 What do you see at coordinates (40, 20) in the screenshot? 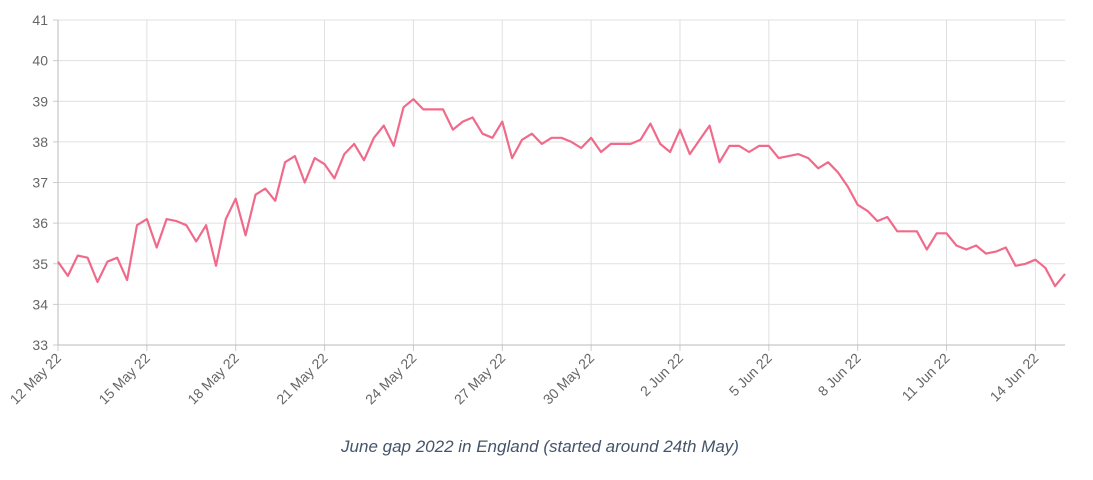
I see `y-tick-label: 41` at bounding box center [40, 20].